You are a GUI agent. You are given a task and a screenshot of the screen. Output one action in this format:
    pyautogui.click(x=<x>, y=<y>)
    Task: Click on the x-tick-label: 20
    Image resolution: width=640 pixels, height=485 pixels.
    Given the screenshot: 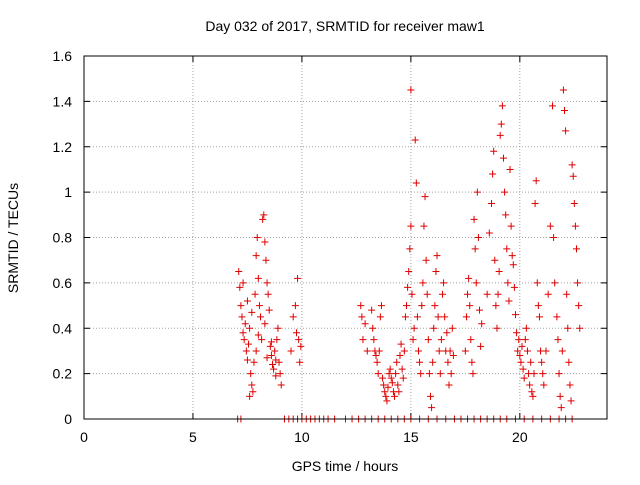 What is the action you would take?
    pyautogui.click(x=520, y=437)
    